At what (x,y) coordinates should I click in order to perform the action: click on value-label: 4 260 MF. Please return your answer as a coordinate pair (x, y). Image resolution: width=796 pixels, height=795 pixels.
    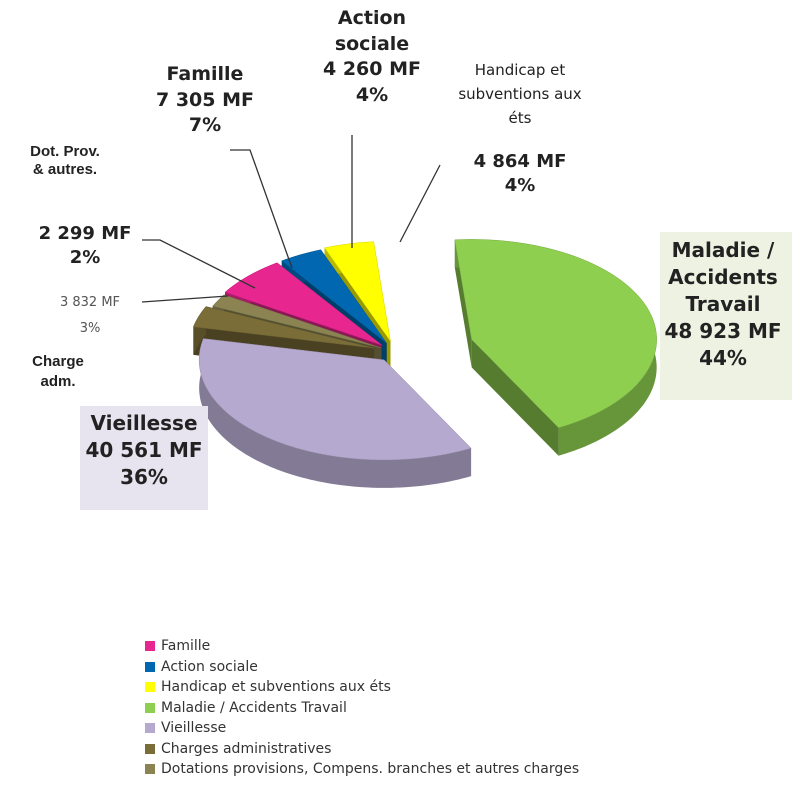
    Looking at the image, I should click on (372, 69).